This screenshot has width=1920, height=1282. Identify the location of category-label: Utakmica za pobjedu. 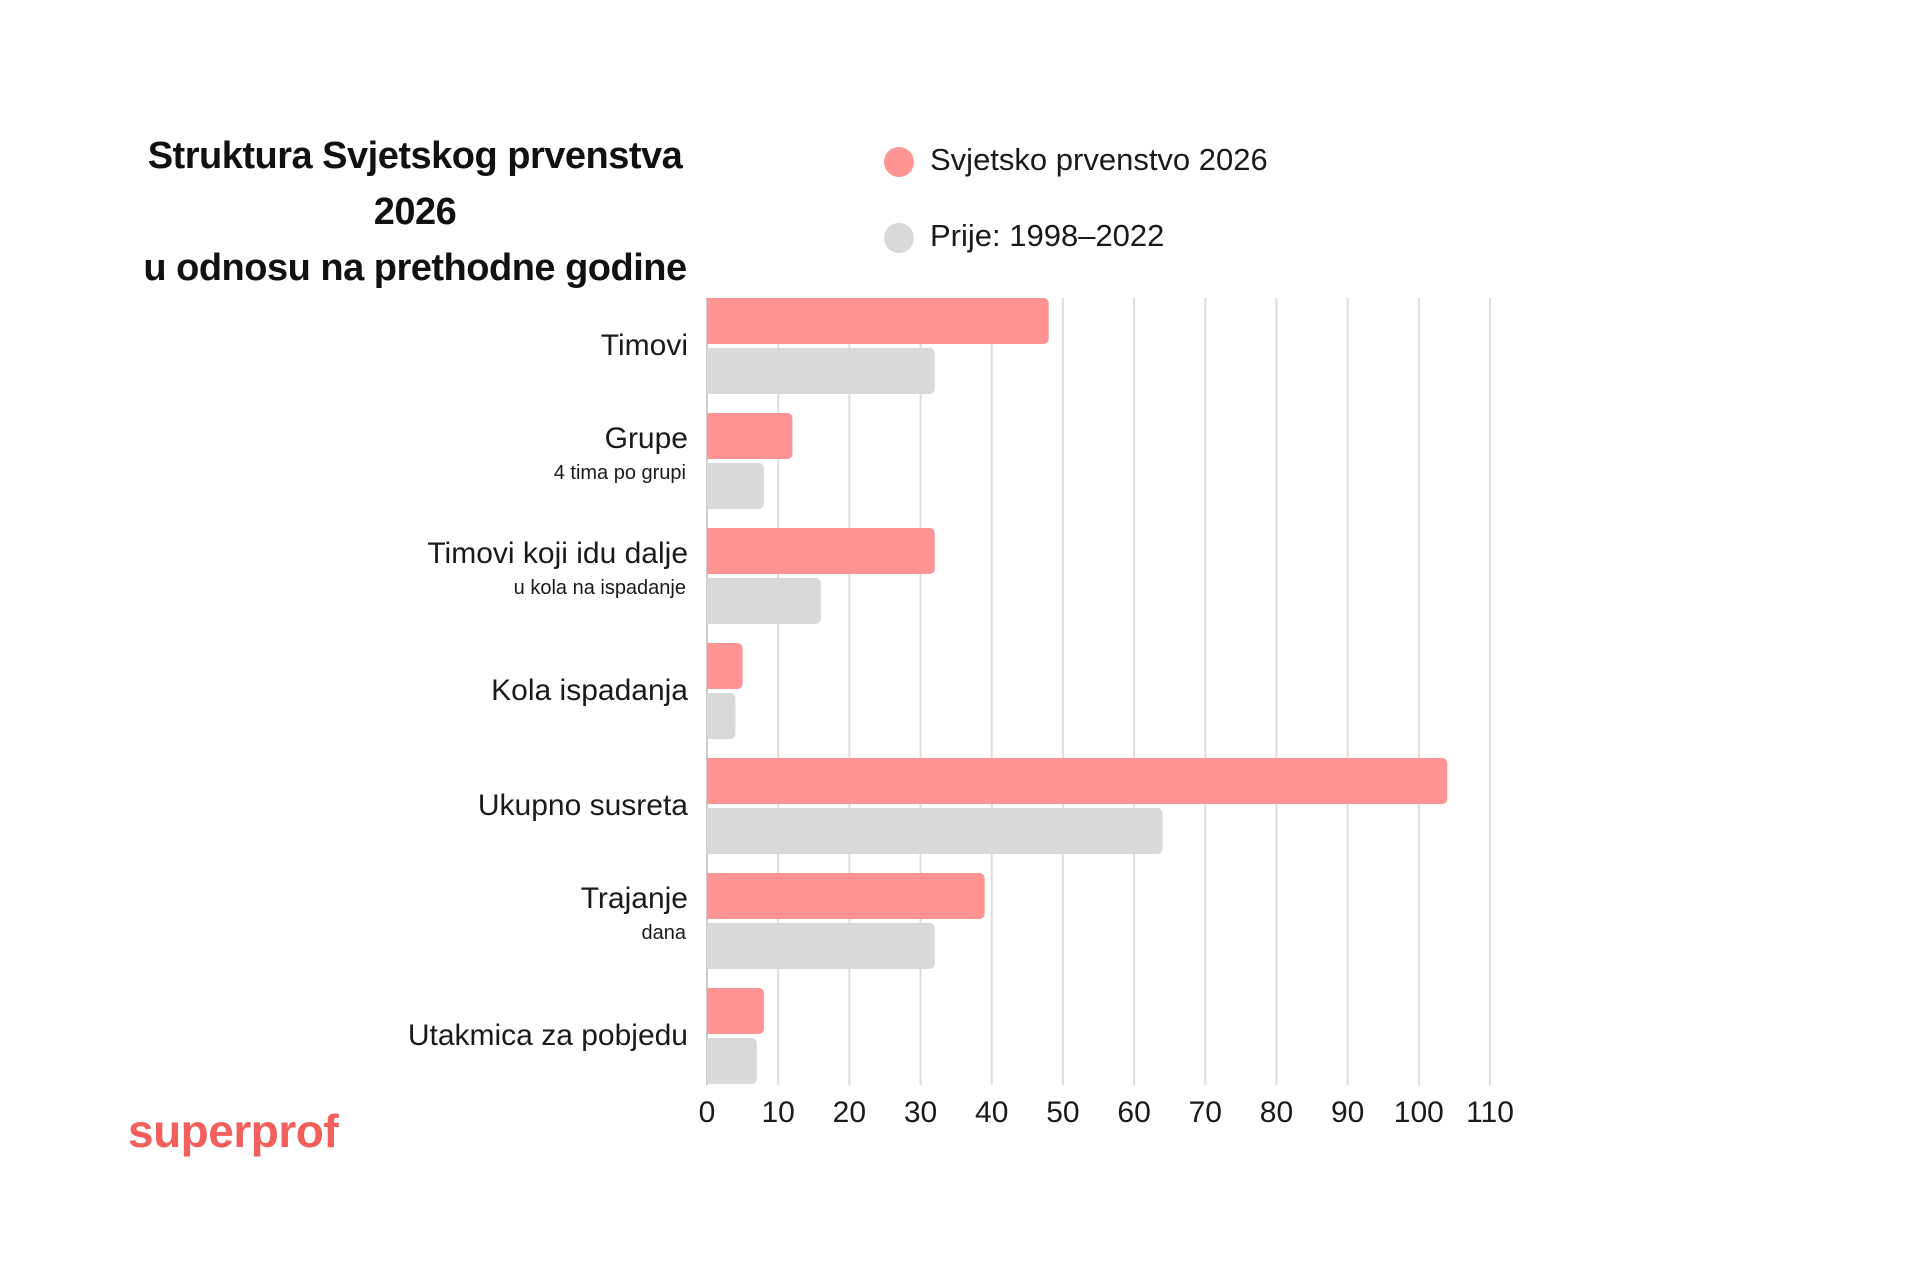
(548, 1035).